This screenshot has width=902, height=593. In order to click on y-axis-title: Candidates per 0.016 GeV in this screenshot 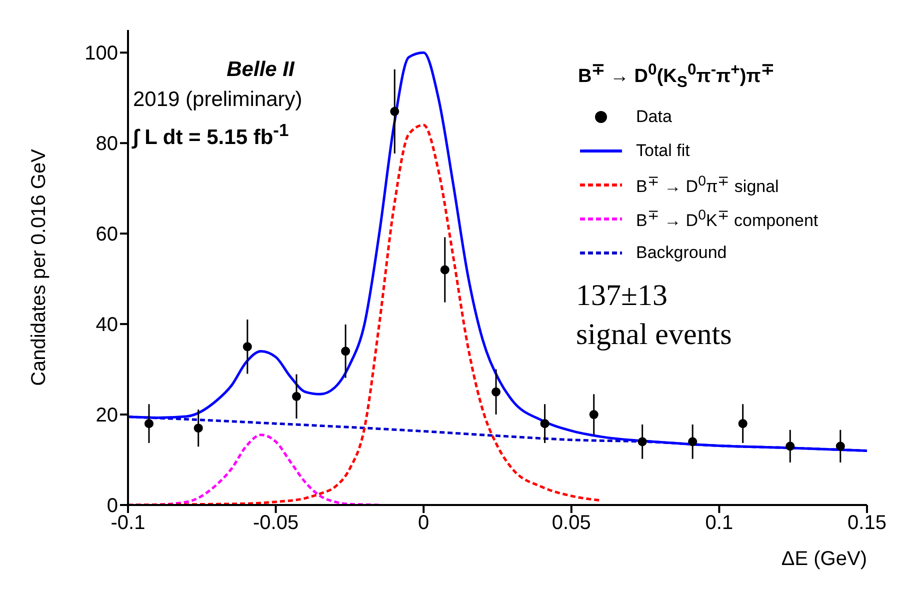, I will do `click(39, 267)`.